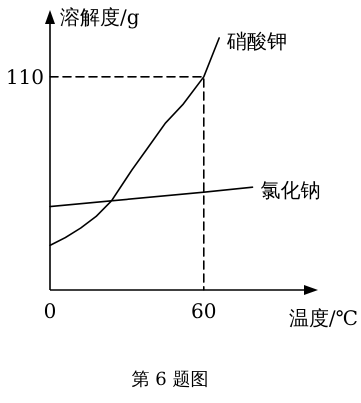 Image resolution: width=361 pixels, height=403 pixels. I want to click on x-axis-title: 温度/℃, so click(323, 318).